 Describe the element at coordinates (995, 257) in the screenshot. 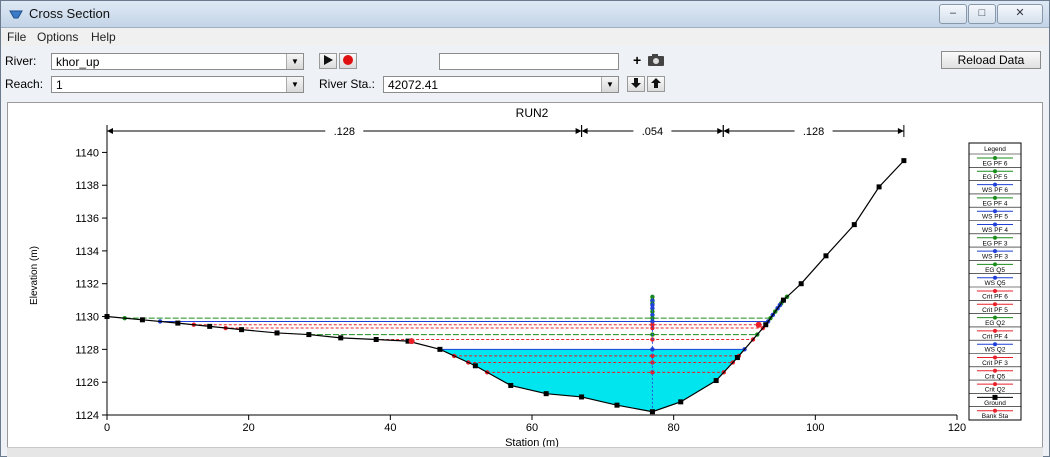

I see `legend-item-label: WS PF 3` at that location.